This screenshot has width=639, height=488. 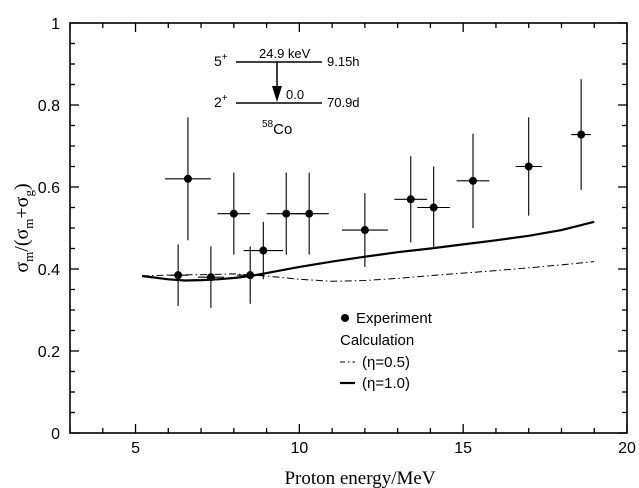 I want to click on upper-level-halflife: 9.15h, so click(x=343, y=61).